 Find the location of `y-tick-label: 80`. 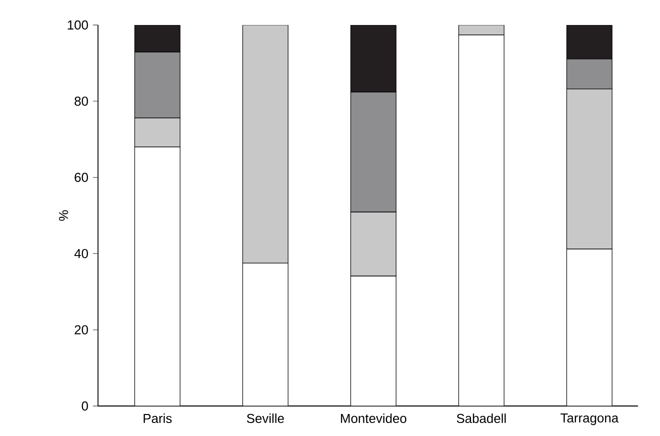

y-tick-label: 80 is located at coordinates (81, 101).